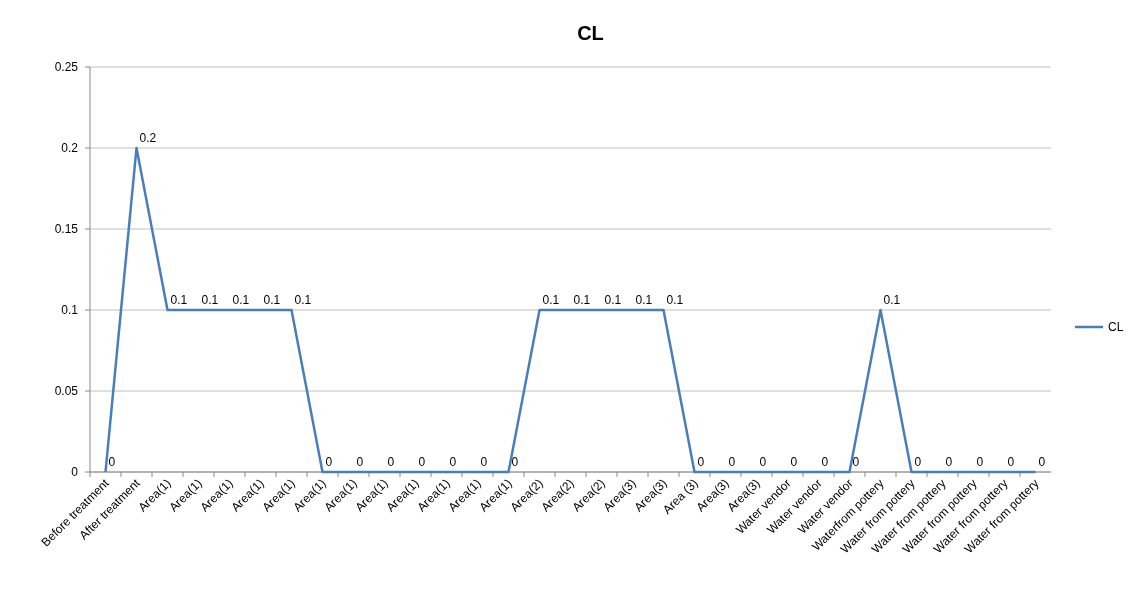 Image resolution: width=1137 pixels, height=603 pixels. What do you see at coordinates (70, 148) in the screenshot?
I see `y-tick-label: 0.2` at bounding box center [70, 148].